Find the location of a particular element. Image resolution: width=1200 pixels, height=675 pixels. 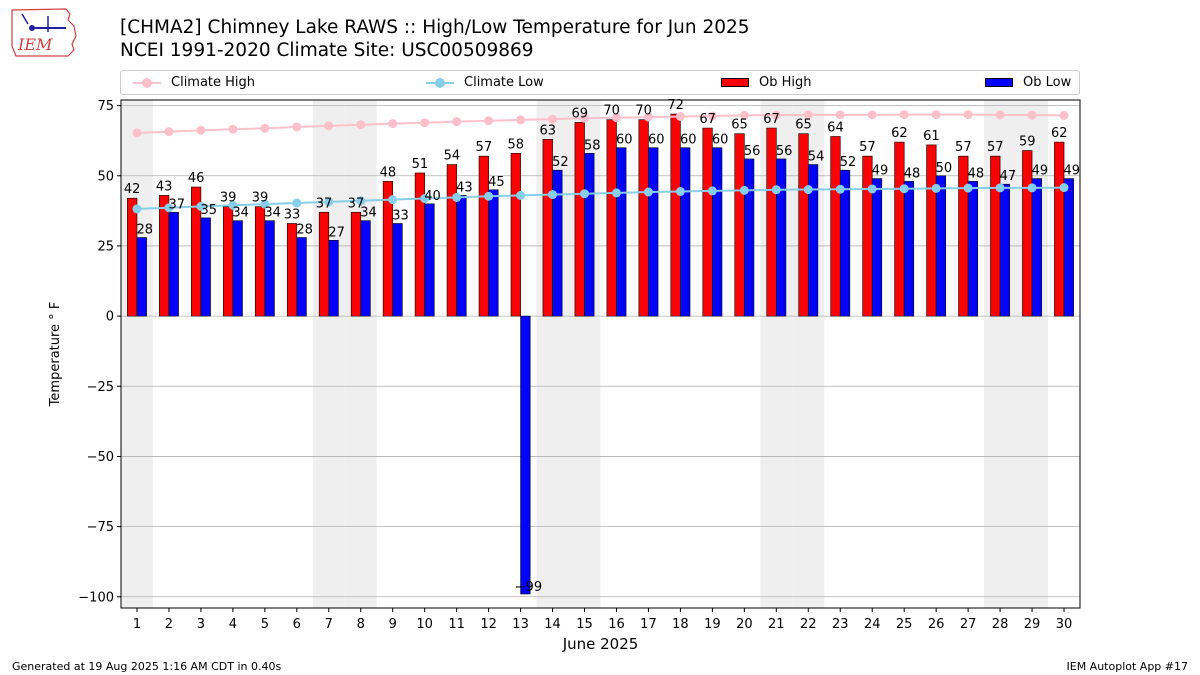

ob-high-label-2: 43 is located at coordinates (164, 186).